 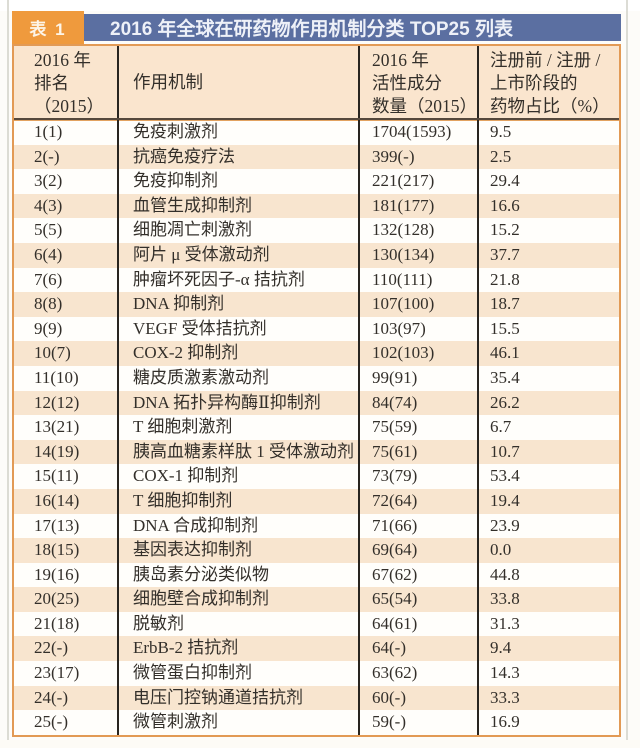 What do you see at coordinates (548, 132) in the screenshot?
I see `cell-percent: 9.5` at bounding box center [548, 132].